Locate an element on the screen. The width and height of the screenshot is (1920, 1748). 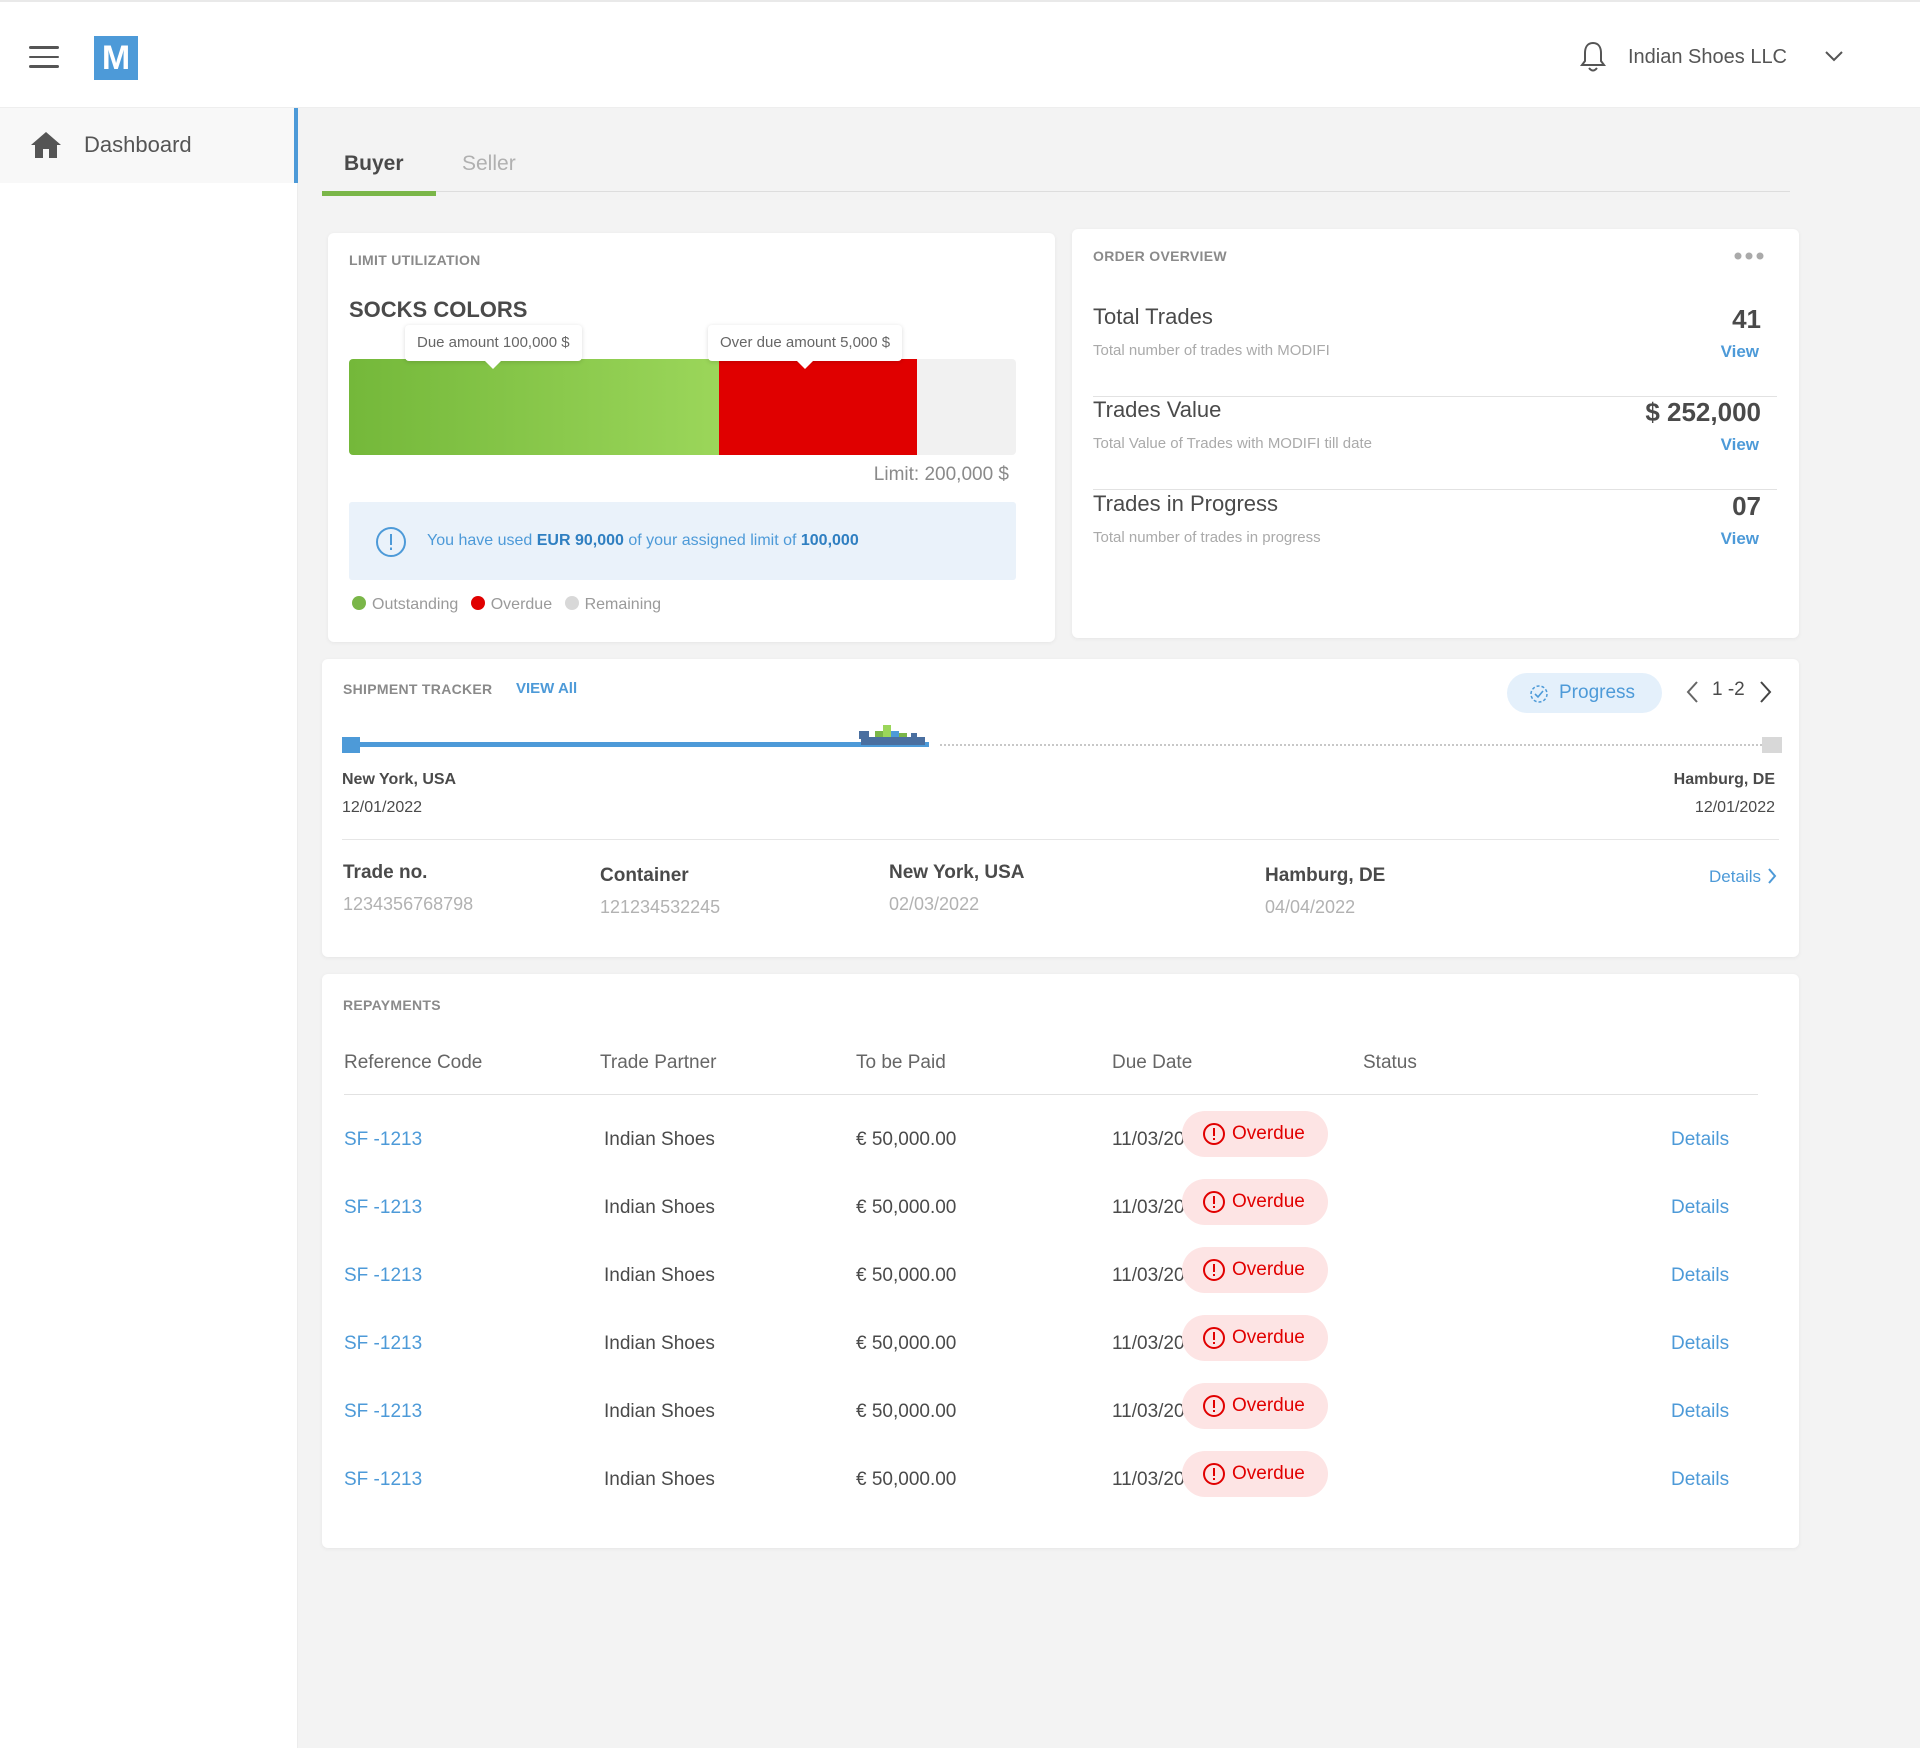
bell-icon is located at coordinates (1593, 57).